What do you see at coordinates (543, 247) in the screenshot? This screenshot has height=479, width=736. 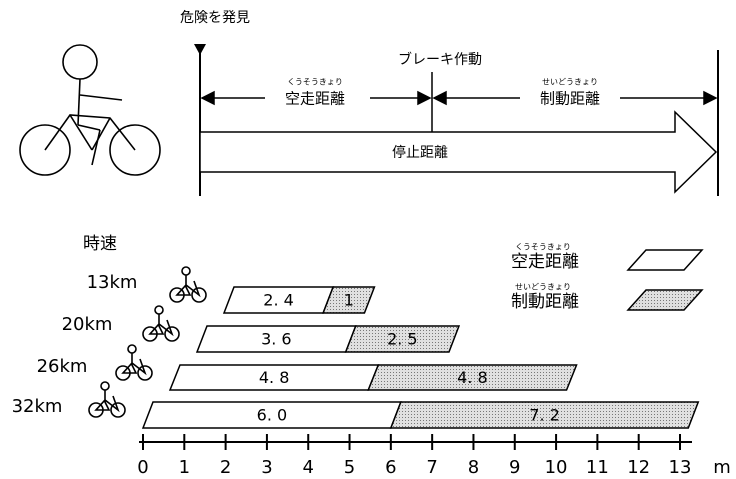 I see `legend-furigana: くうそうきょり` at bounding box center [543, 247].